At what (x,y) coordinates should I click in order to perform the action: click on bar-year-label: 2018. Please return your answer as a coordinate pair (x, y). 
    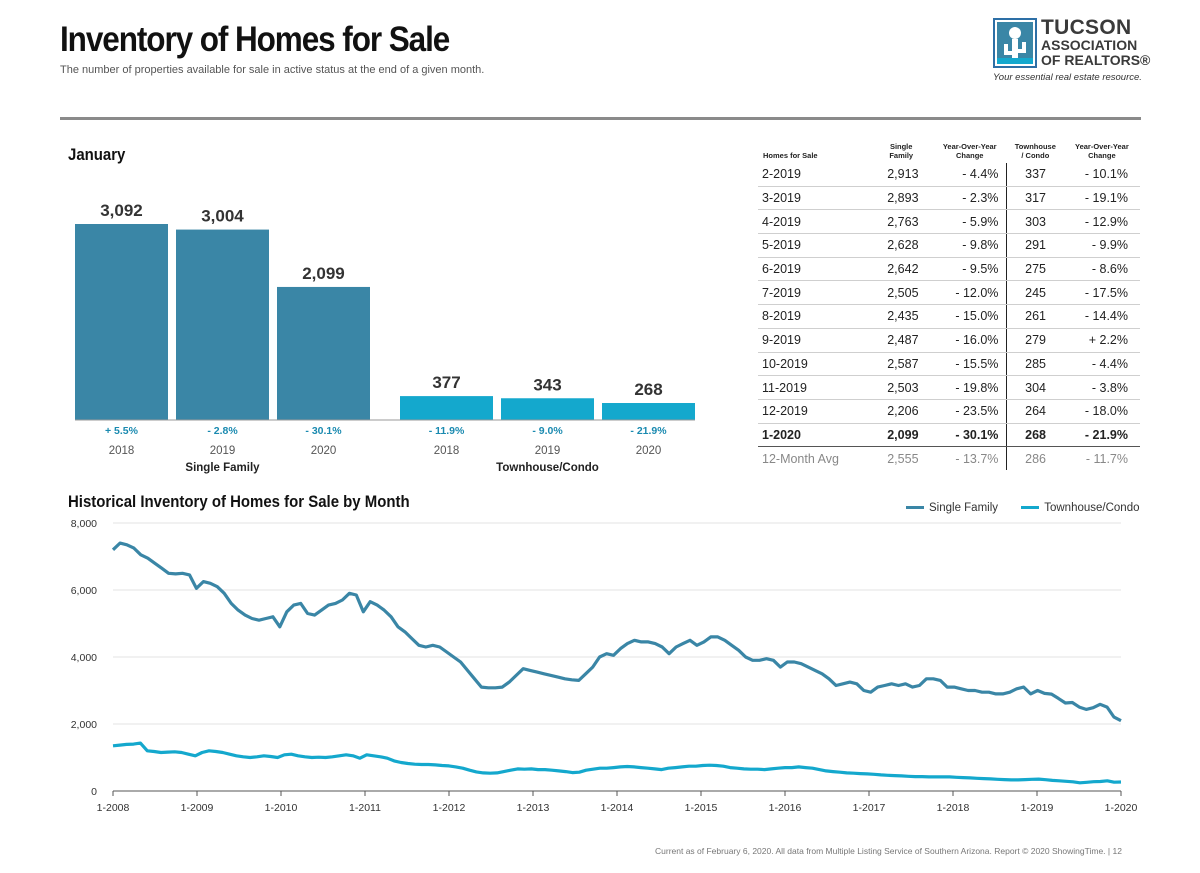
    Looking at the image, I should click on (122, 451).